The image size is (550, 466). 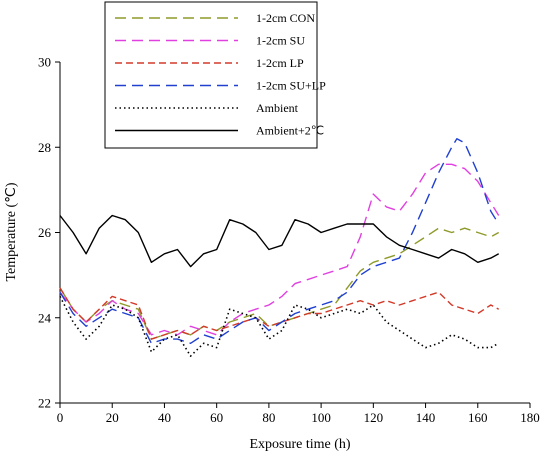 I want to click on x-tick-label: 60, so click(x=216, y=417).